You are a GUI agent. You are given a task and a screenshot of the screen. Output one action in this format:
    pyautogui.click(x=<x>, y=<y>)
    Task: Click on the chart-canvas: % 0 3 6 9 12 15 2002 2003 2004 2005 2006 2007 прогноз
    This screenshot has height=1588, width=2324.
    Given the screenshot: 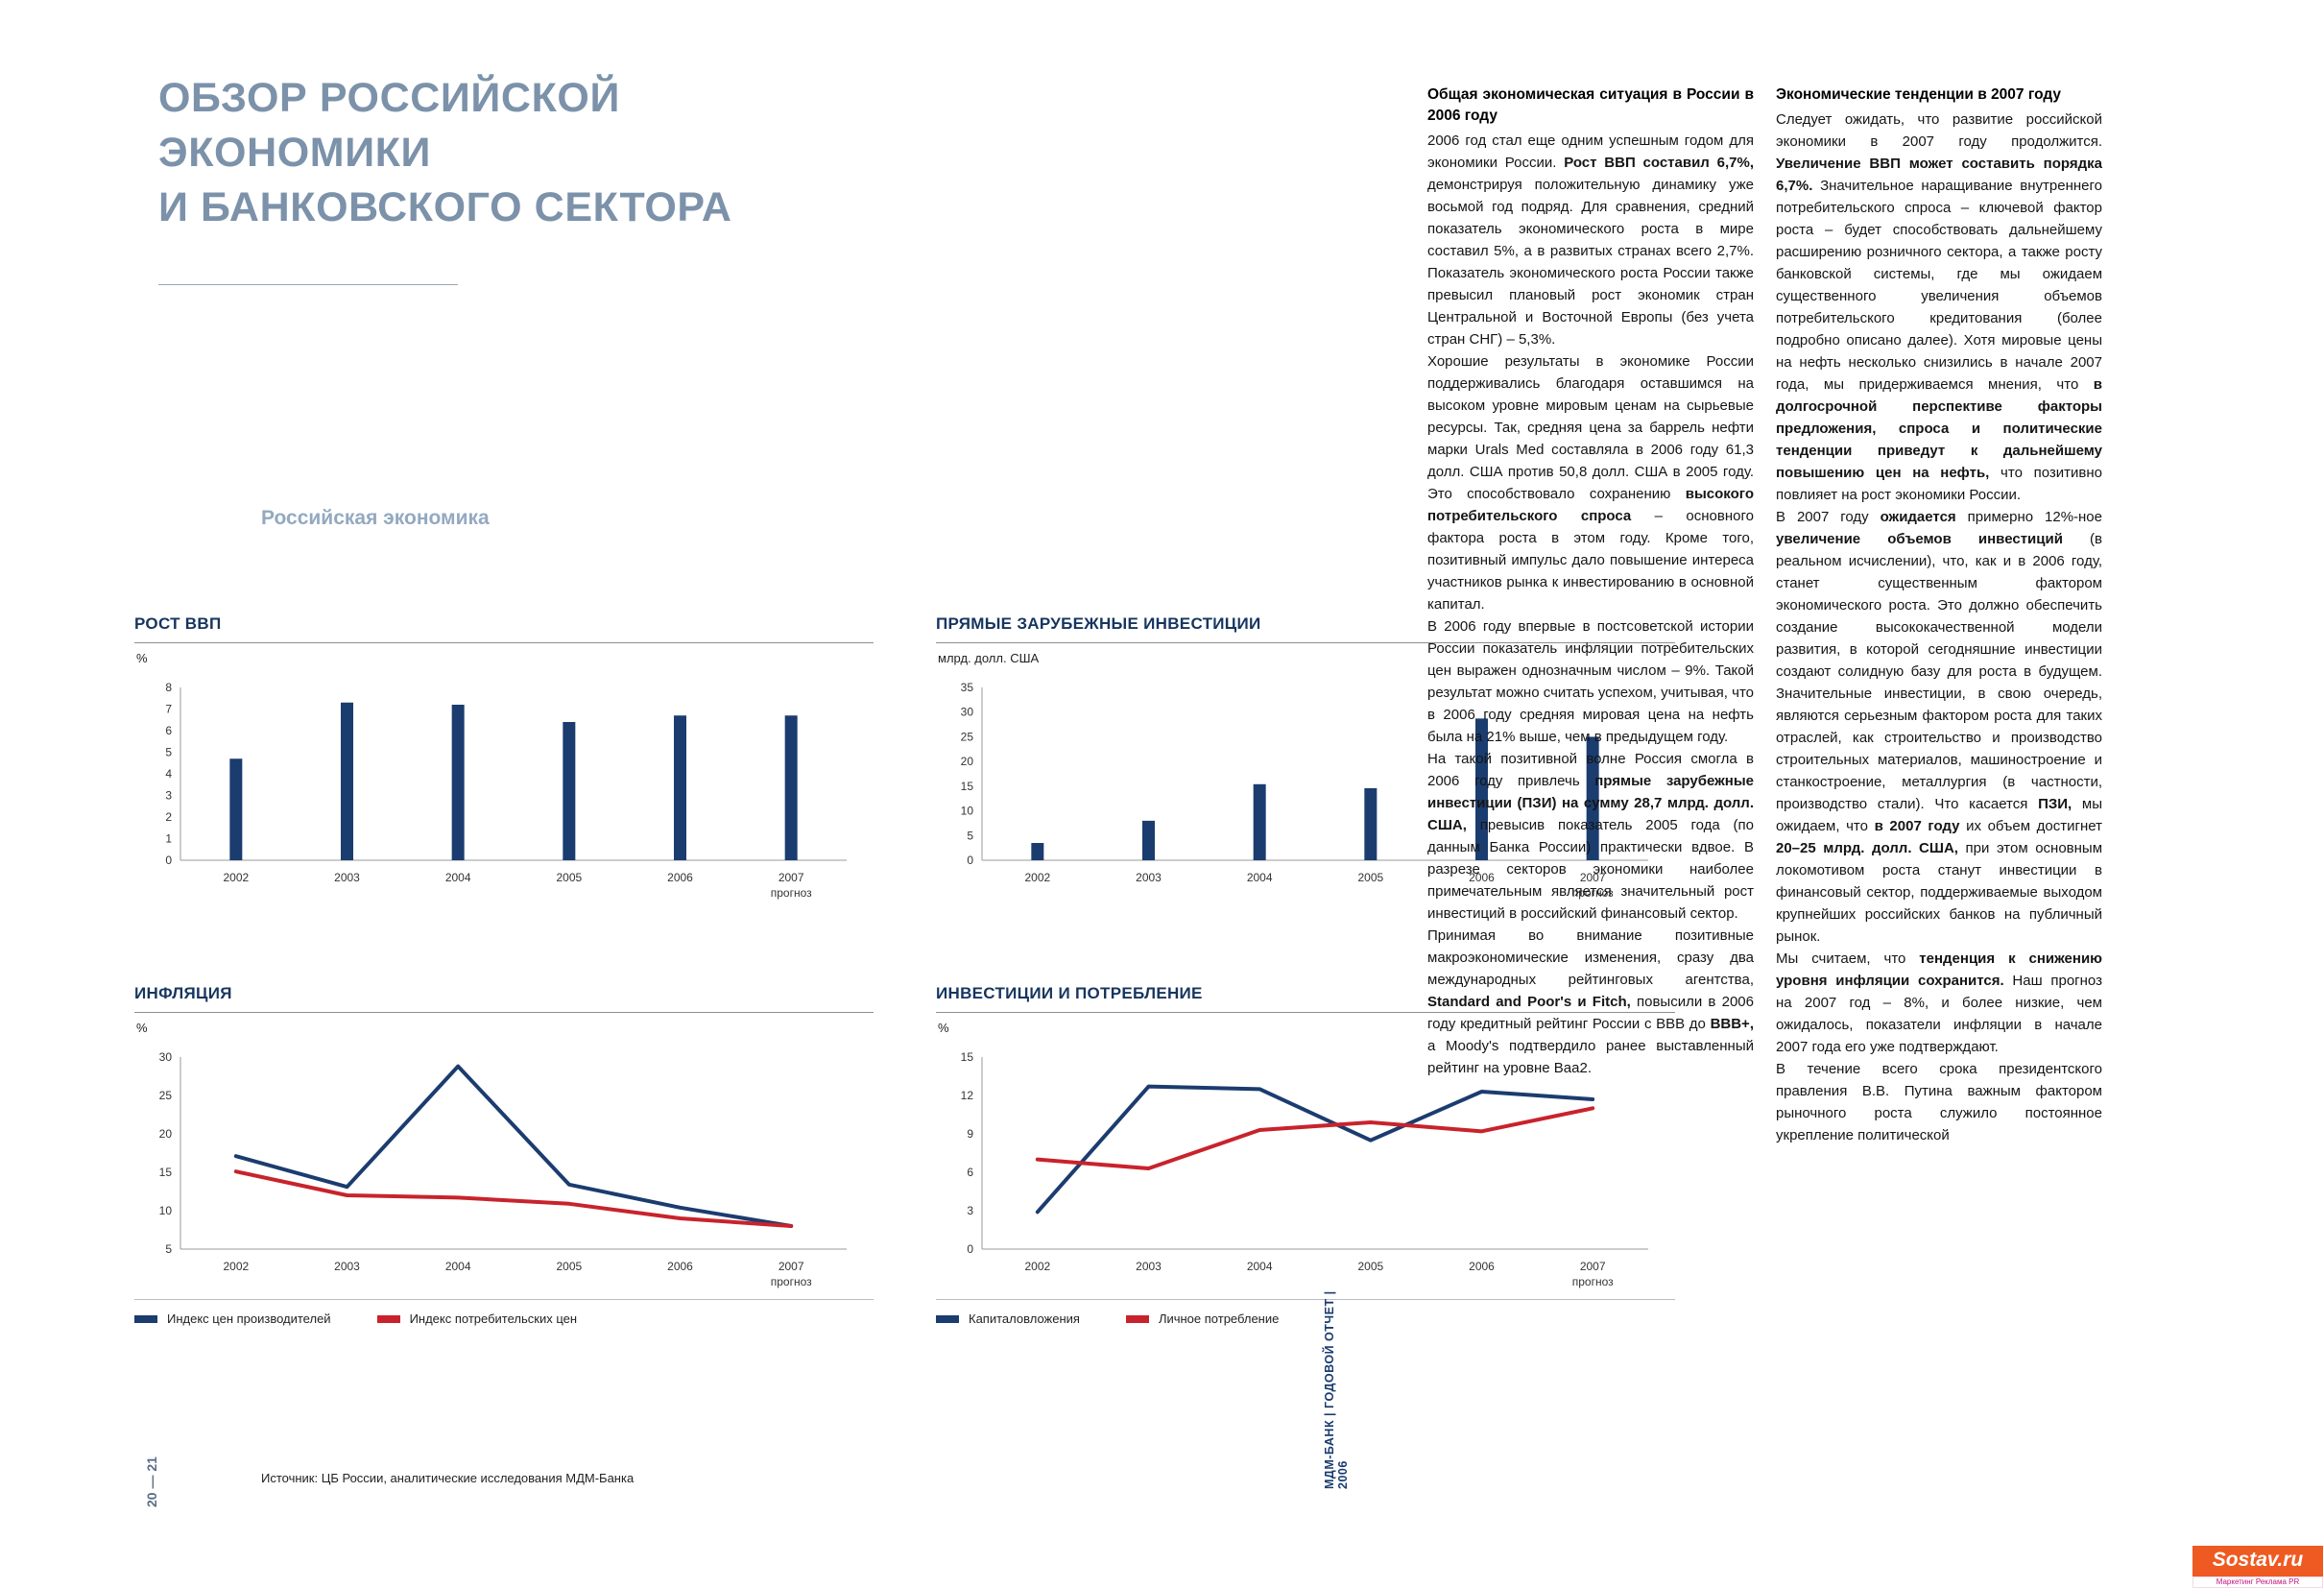 What is the action you would take?
    pyautogui.click(x=1293, y=1155)
    